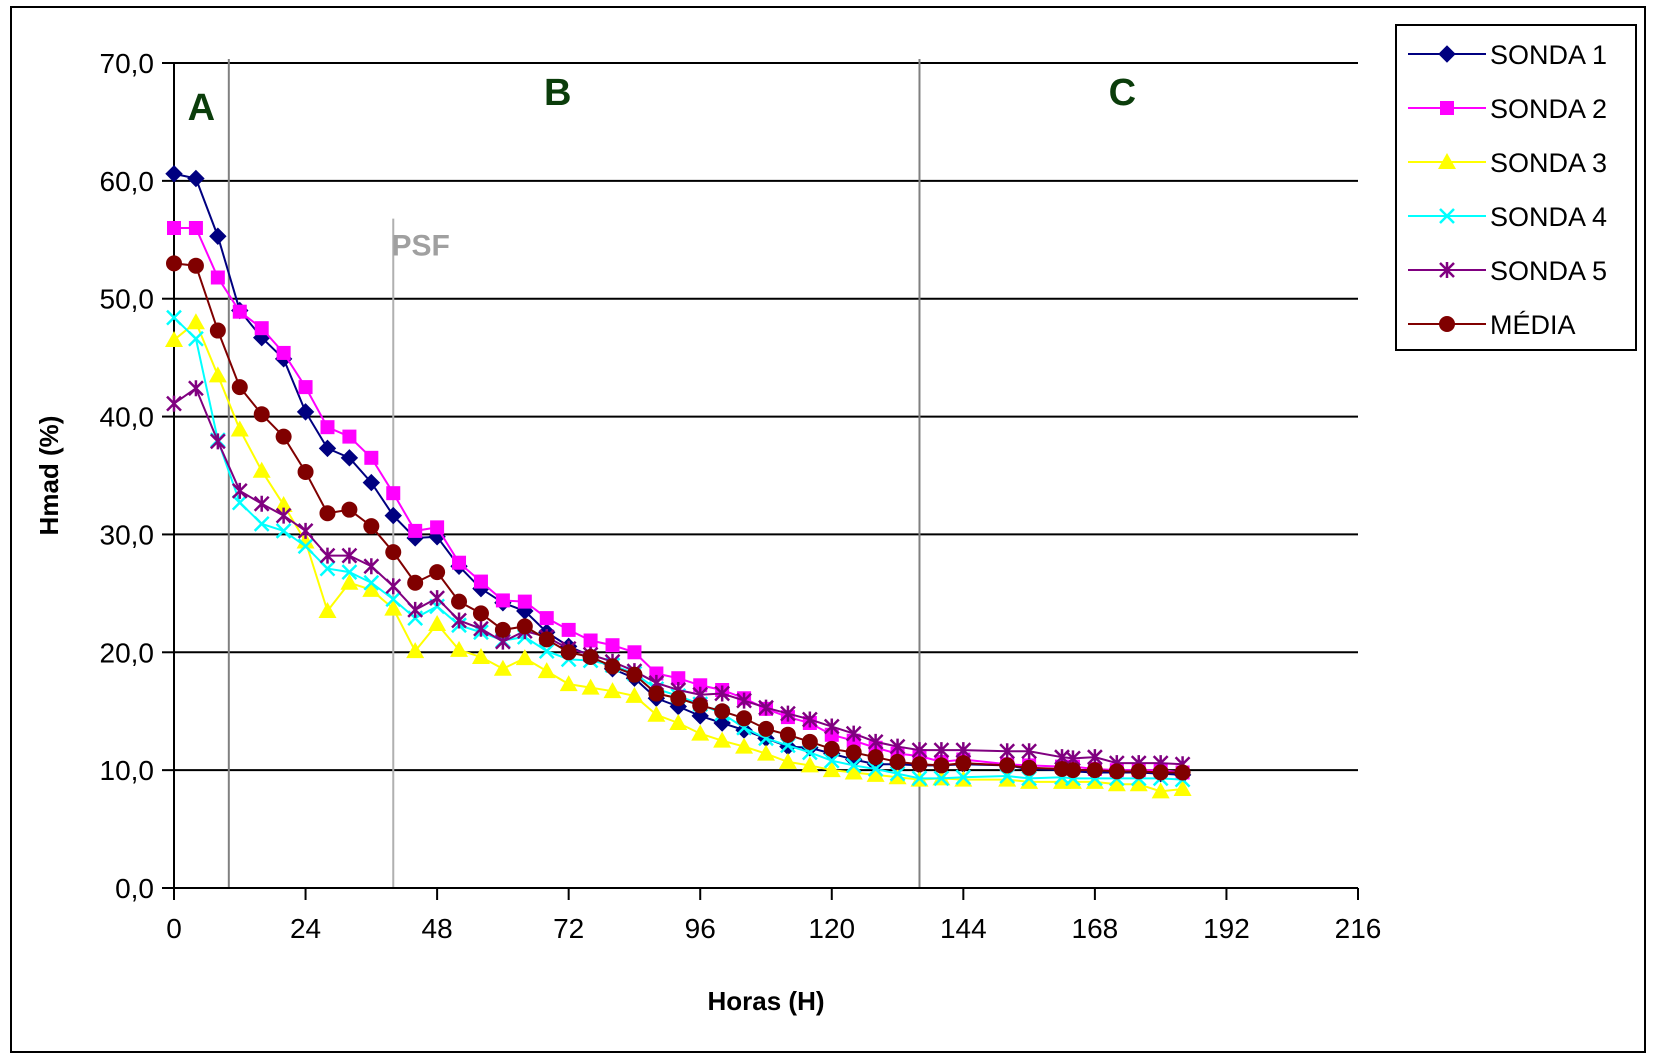 The height and width of the screenshot is (1063, 1659). I want to click on y-tick-label: 10,0, so click(127, 770).